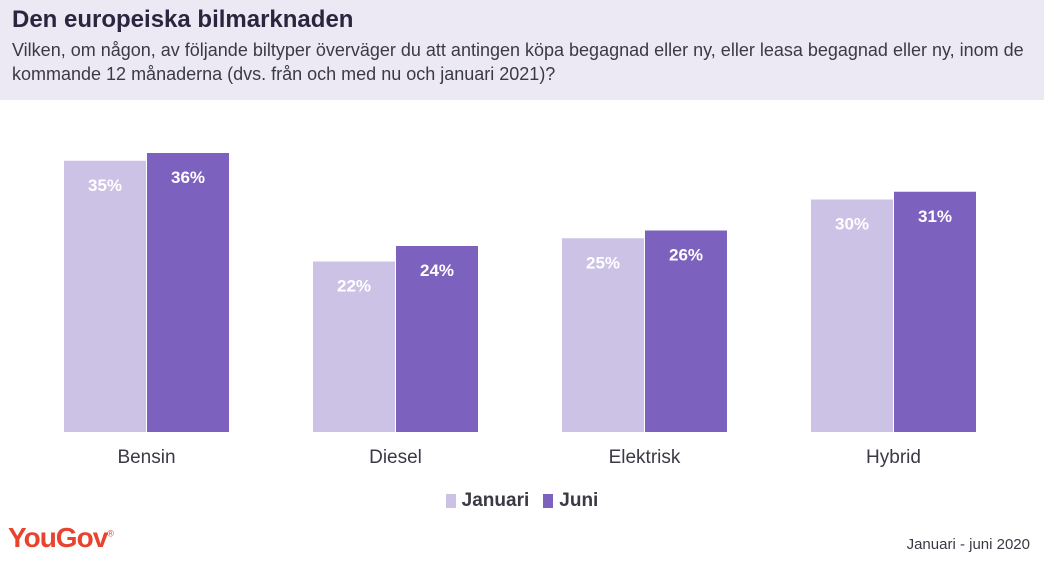 The height and width of the screenshot is (564, 1044). Describe the element at coordinates (968, 544) in the screenshot. I see `date-footnote: Januari - juni 2020` at that location.